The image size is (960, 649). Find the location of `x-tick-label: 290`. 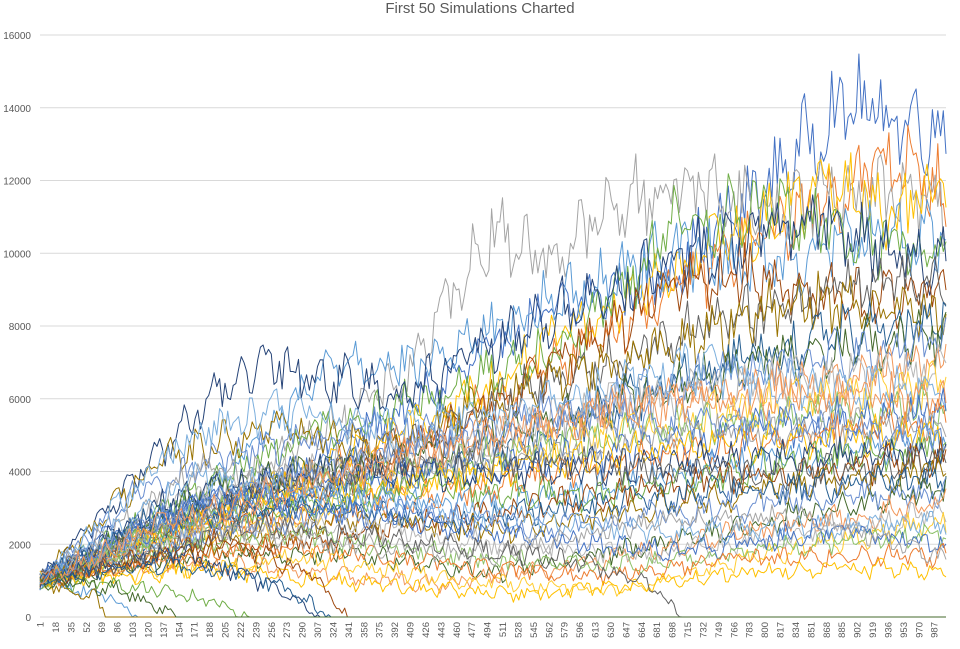

x-tick-label: 290 is located at coordinates (303, 630).